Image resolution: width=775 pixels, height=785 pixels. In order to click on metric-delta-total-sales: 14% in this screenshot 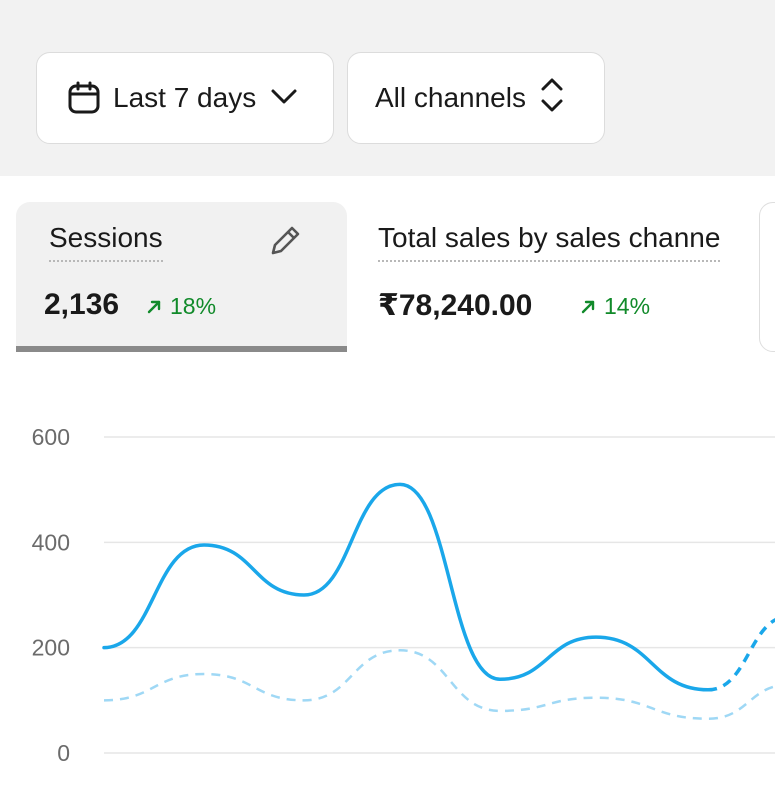, I will do `click(615, 306)`.